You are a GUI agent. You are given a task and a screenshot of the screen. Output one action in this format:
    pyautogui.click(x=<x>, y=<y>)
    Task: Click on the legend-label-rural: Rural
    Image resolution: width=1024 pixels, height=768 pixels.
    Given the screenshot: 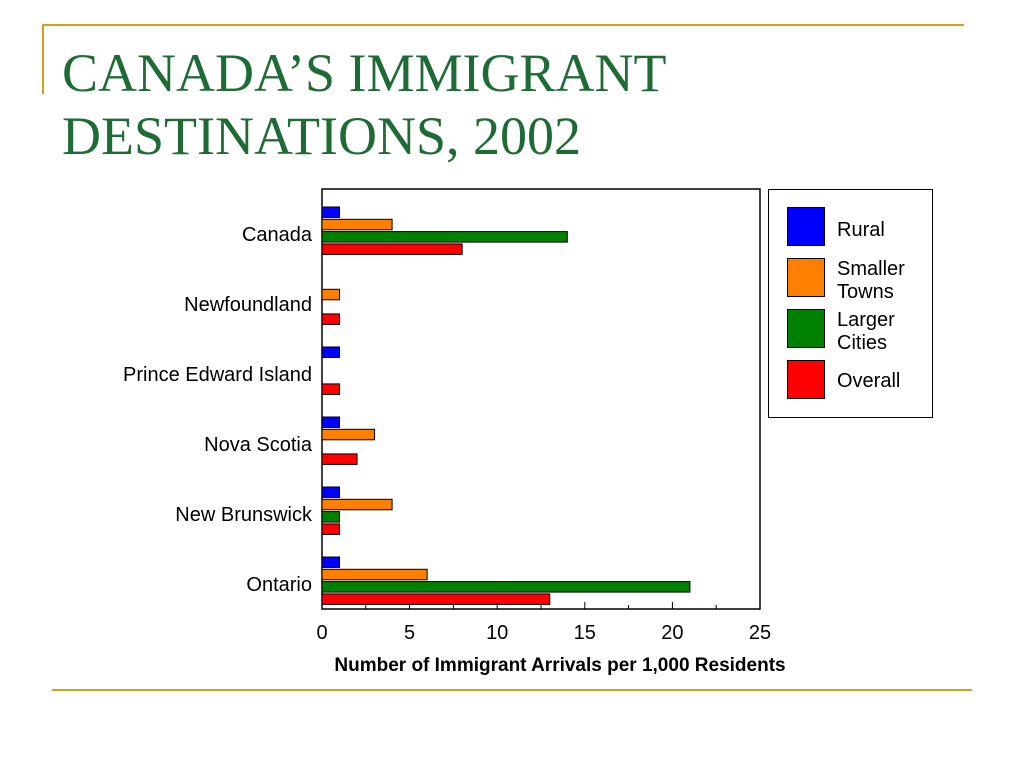 What is the action you would take?
    pyautogui.click(x=861, y=230)
    